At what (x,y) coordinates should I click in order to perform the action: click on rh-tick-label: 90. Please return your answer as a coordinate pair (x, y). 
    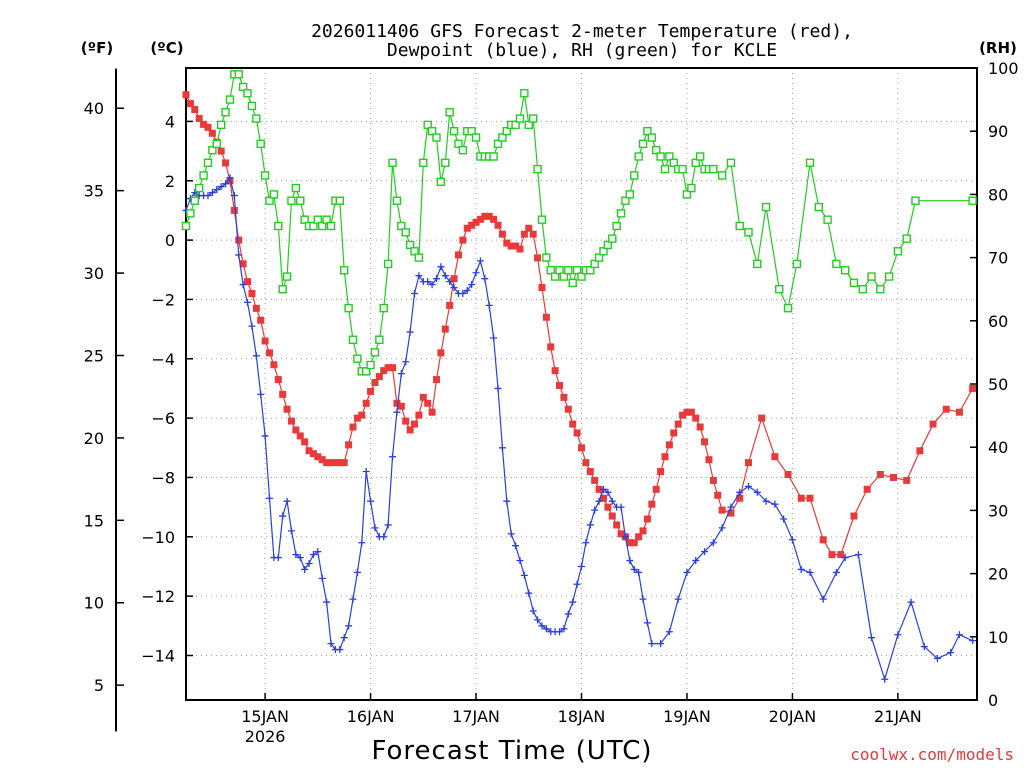
    Looking at the image, I should click on (998, 131).